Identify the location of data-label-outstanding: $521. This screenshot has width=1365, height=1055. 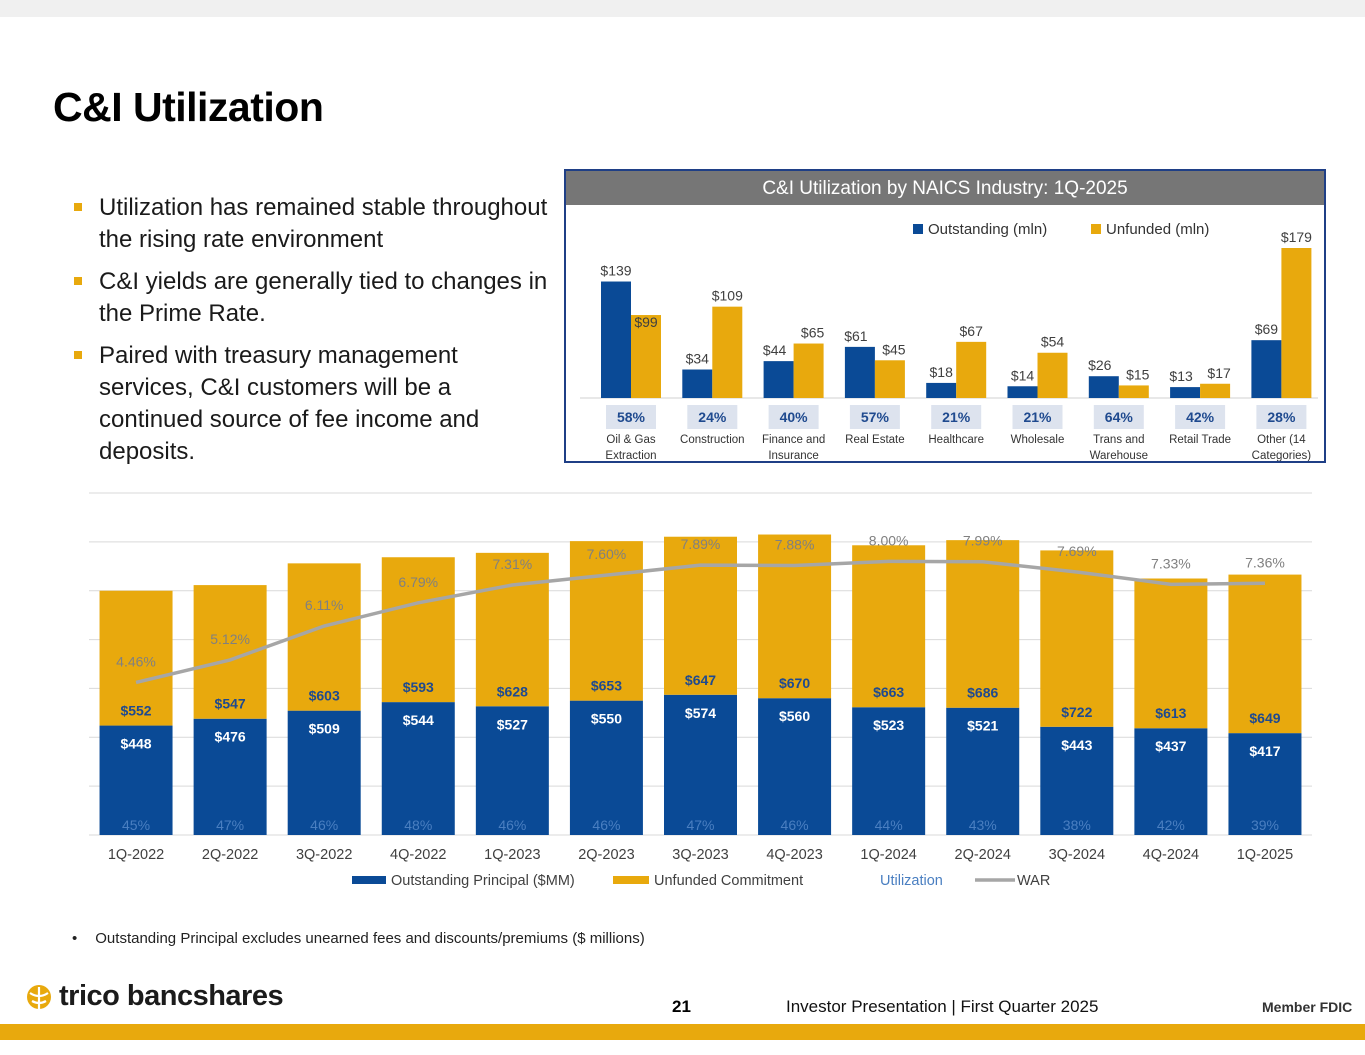
(982, 726).